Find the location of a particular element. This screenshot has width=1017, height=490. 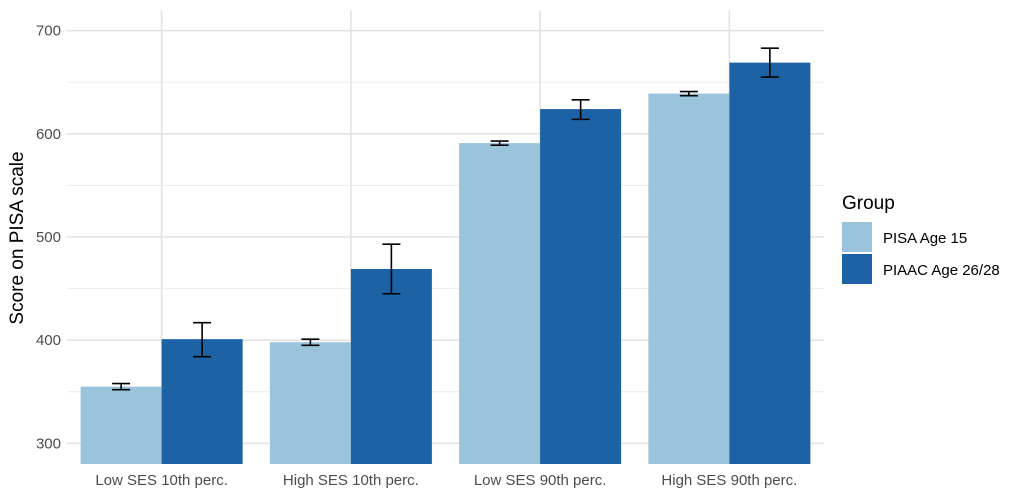

y-axis-title: Score on PISA scale is located at coordinates (17, 237).